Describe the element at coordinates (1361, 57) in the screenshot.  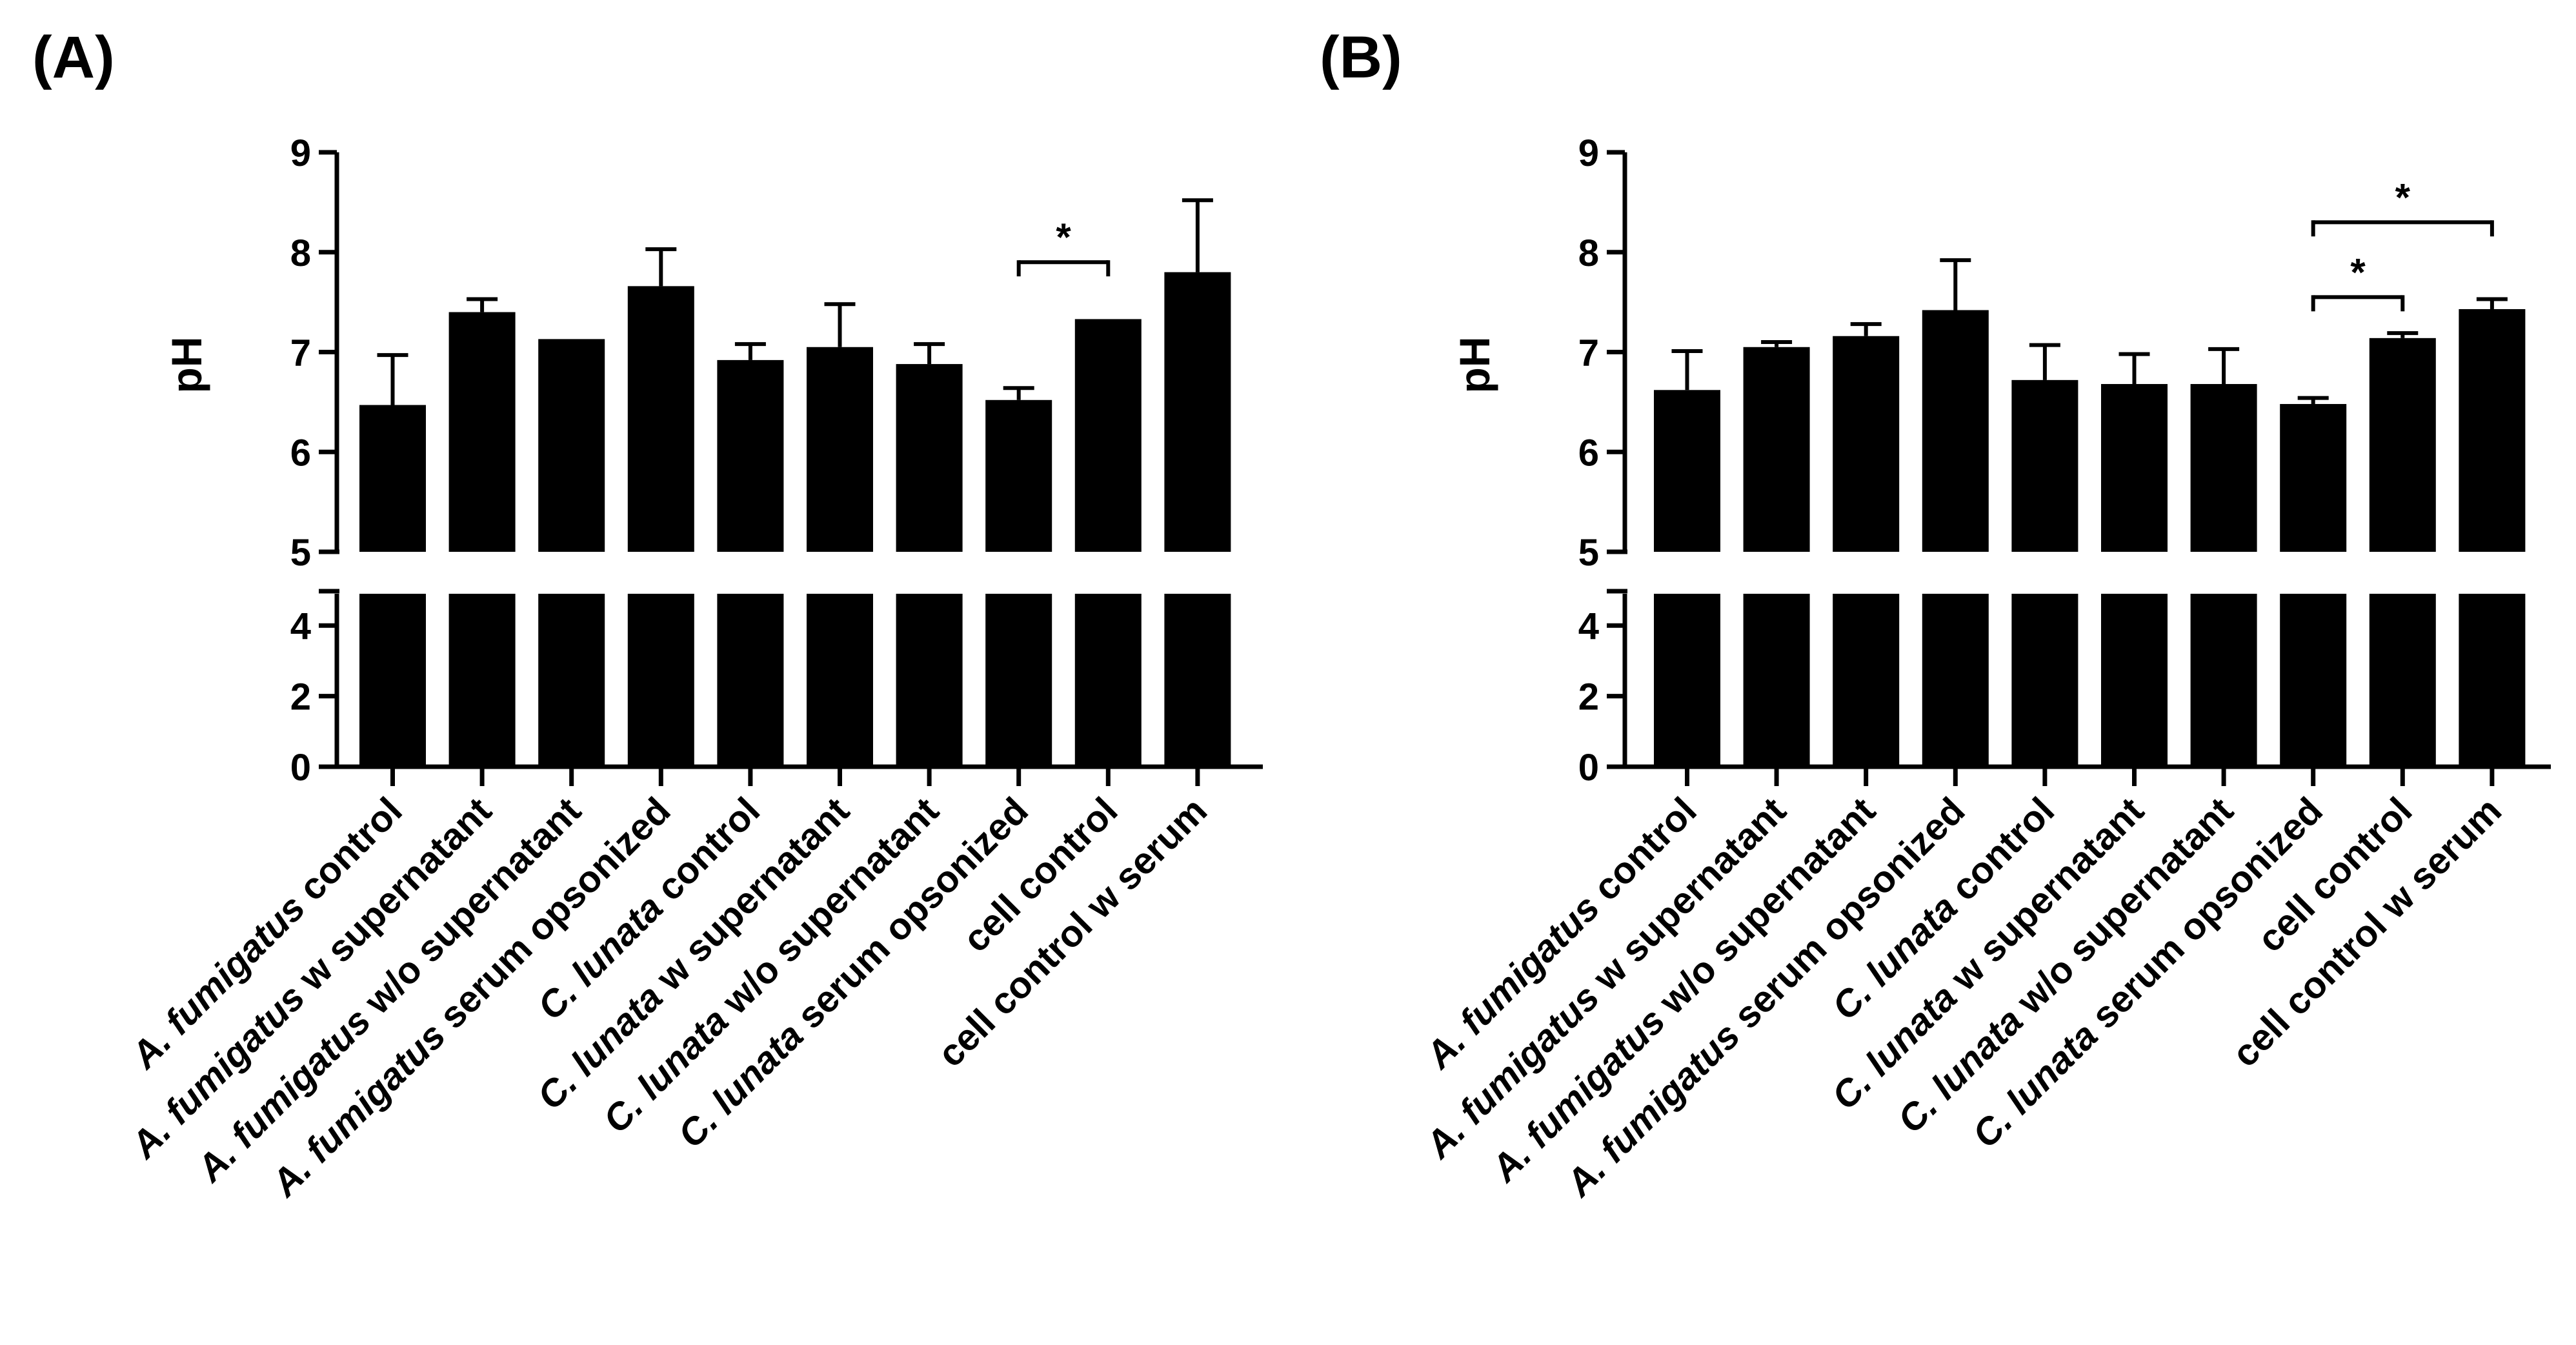
I see `panel-label: (B)` at that location.